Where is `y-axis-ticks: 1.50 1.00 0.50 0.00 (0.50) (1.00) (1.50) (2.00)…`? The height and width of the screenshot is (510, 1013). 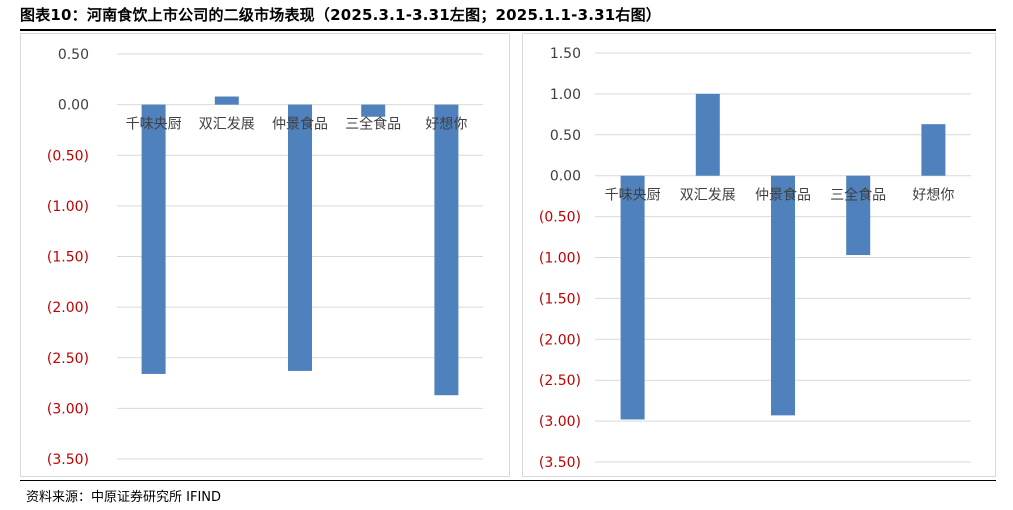 y-axis-ticks: 1.50 1.00 0.50 0.00 (0.50) (1.00) (1.50) (2.00)… is located at coordinates (560, 258).